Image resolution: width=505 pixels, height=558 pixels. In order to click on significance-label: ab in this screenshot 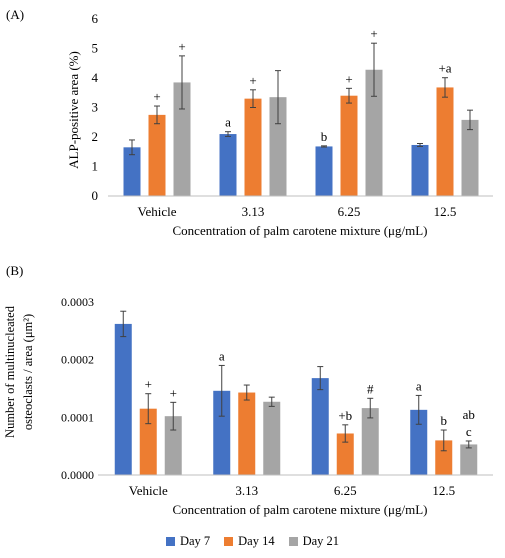, I will do `click(469, 414)`.